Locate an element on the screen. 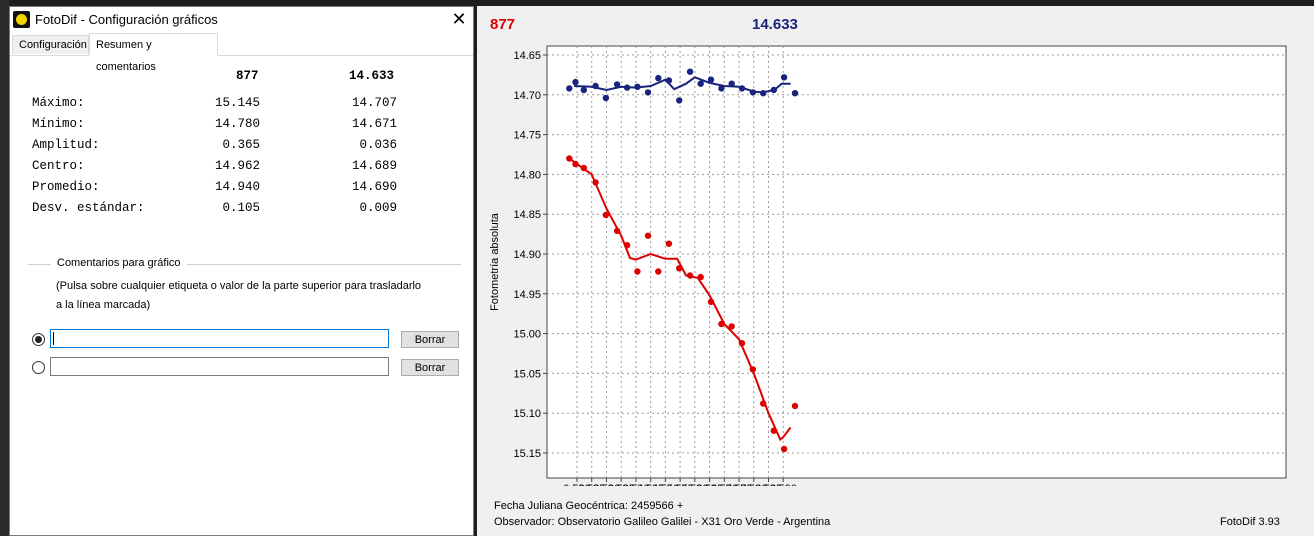  column-header-877: 877 is located at coordinates (247, 76).